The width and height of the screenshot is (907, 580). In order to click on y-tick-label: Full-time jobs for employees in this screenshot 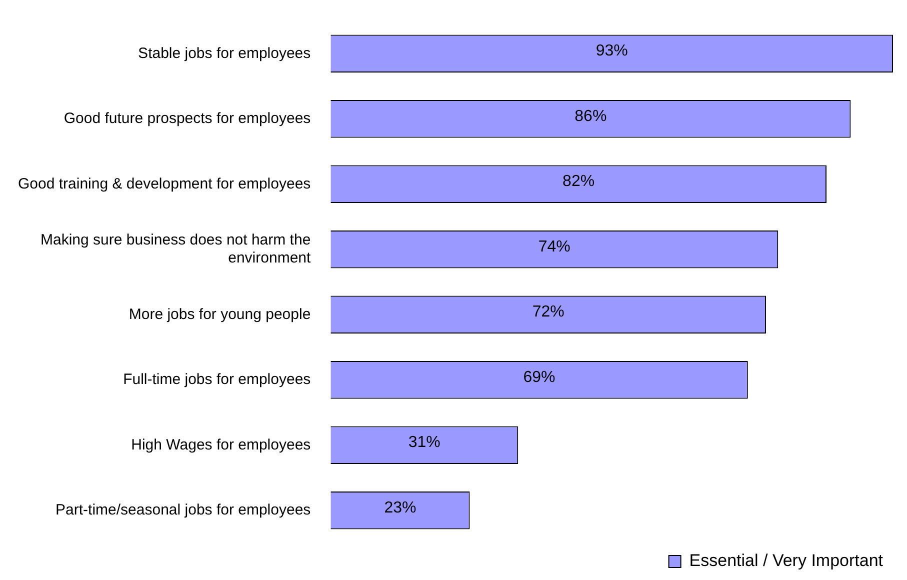, I will do `click(217, 379)`.